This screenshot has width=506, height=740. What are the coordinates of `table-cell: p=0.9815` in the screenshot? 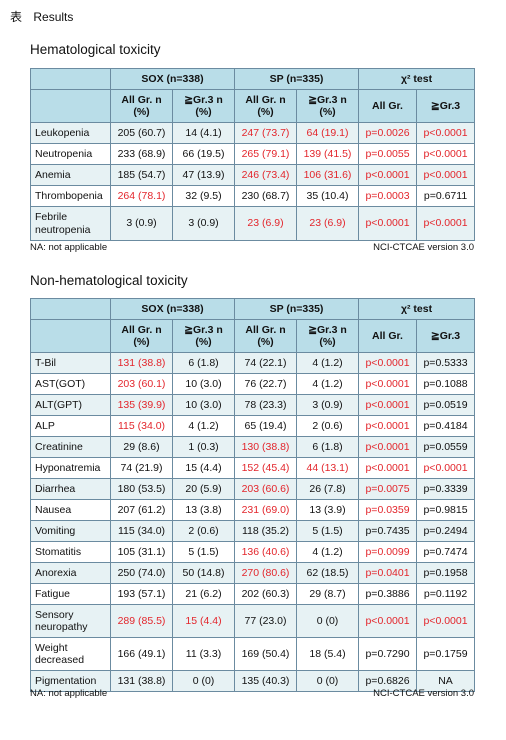 It's located at (446, 510).